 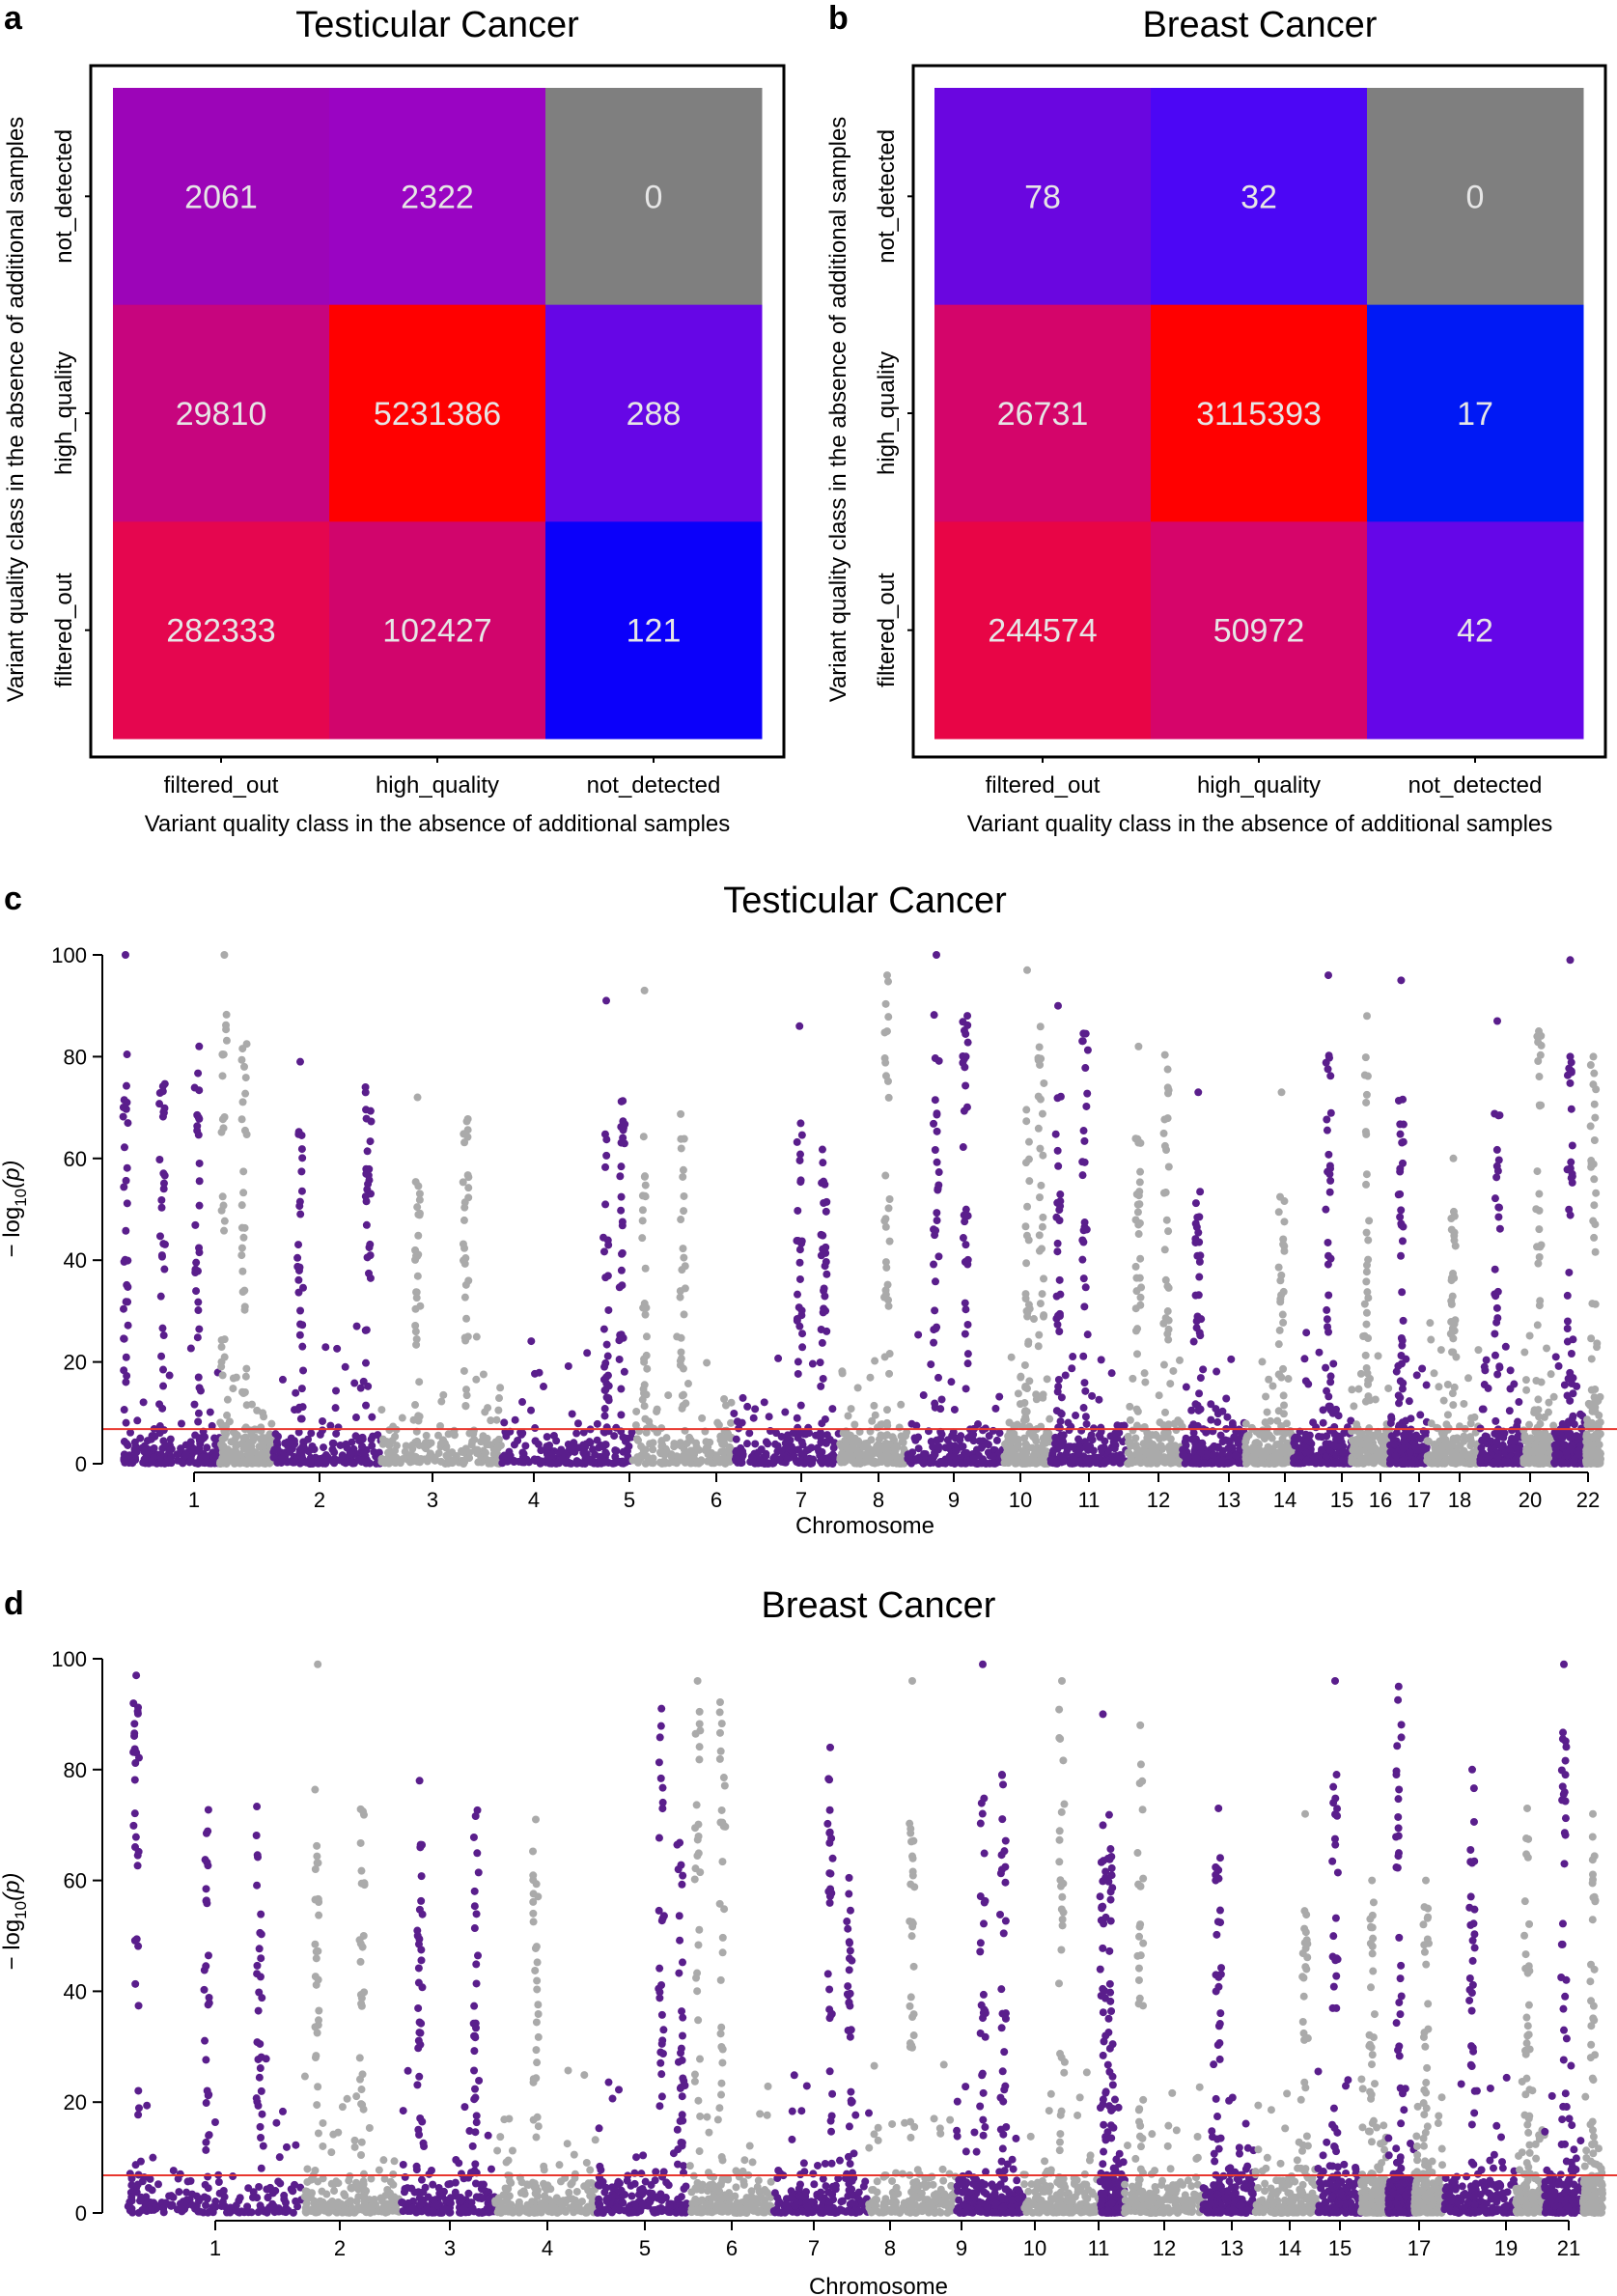 I want to click on chr-21-point, so click(x=1572, y=1146).